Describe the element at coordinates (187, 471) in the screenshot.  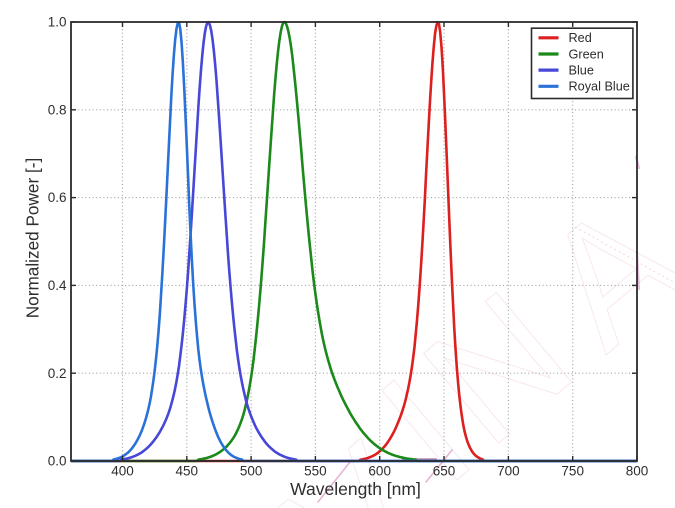
I see `svg-text: 450` at that location.